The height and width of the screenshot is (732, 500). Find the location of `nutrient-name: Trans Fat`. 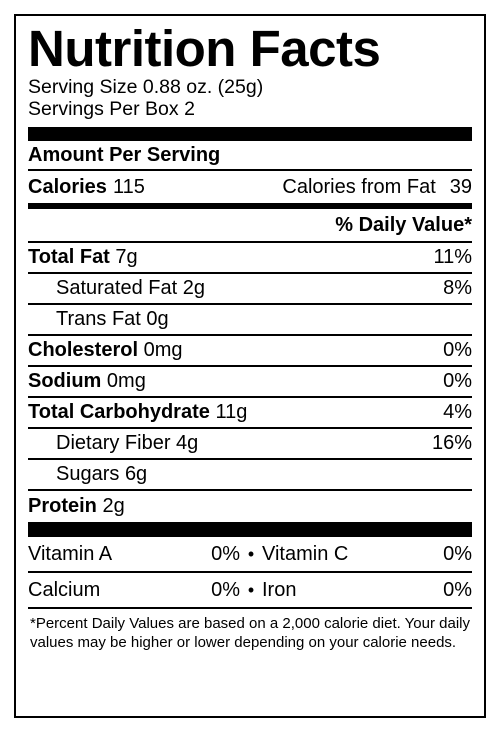

nutrient-name: Trans Fat is located at coordinates (98, 319).